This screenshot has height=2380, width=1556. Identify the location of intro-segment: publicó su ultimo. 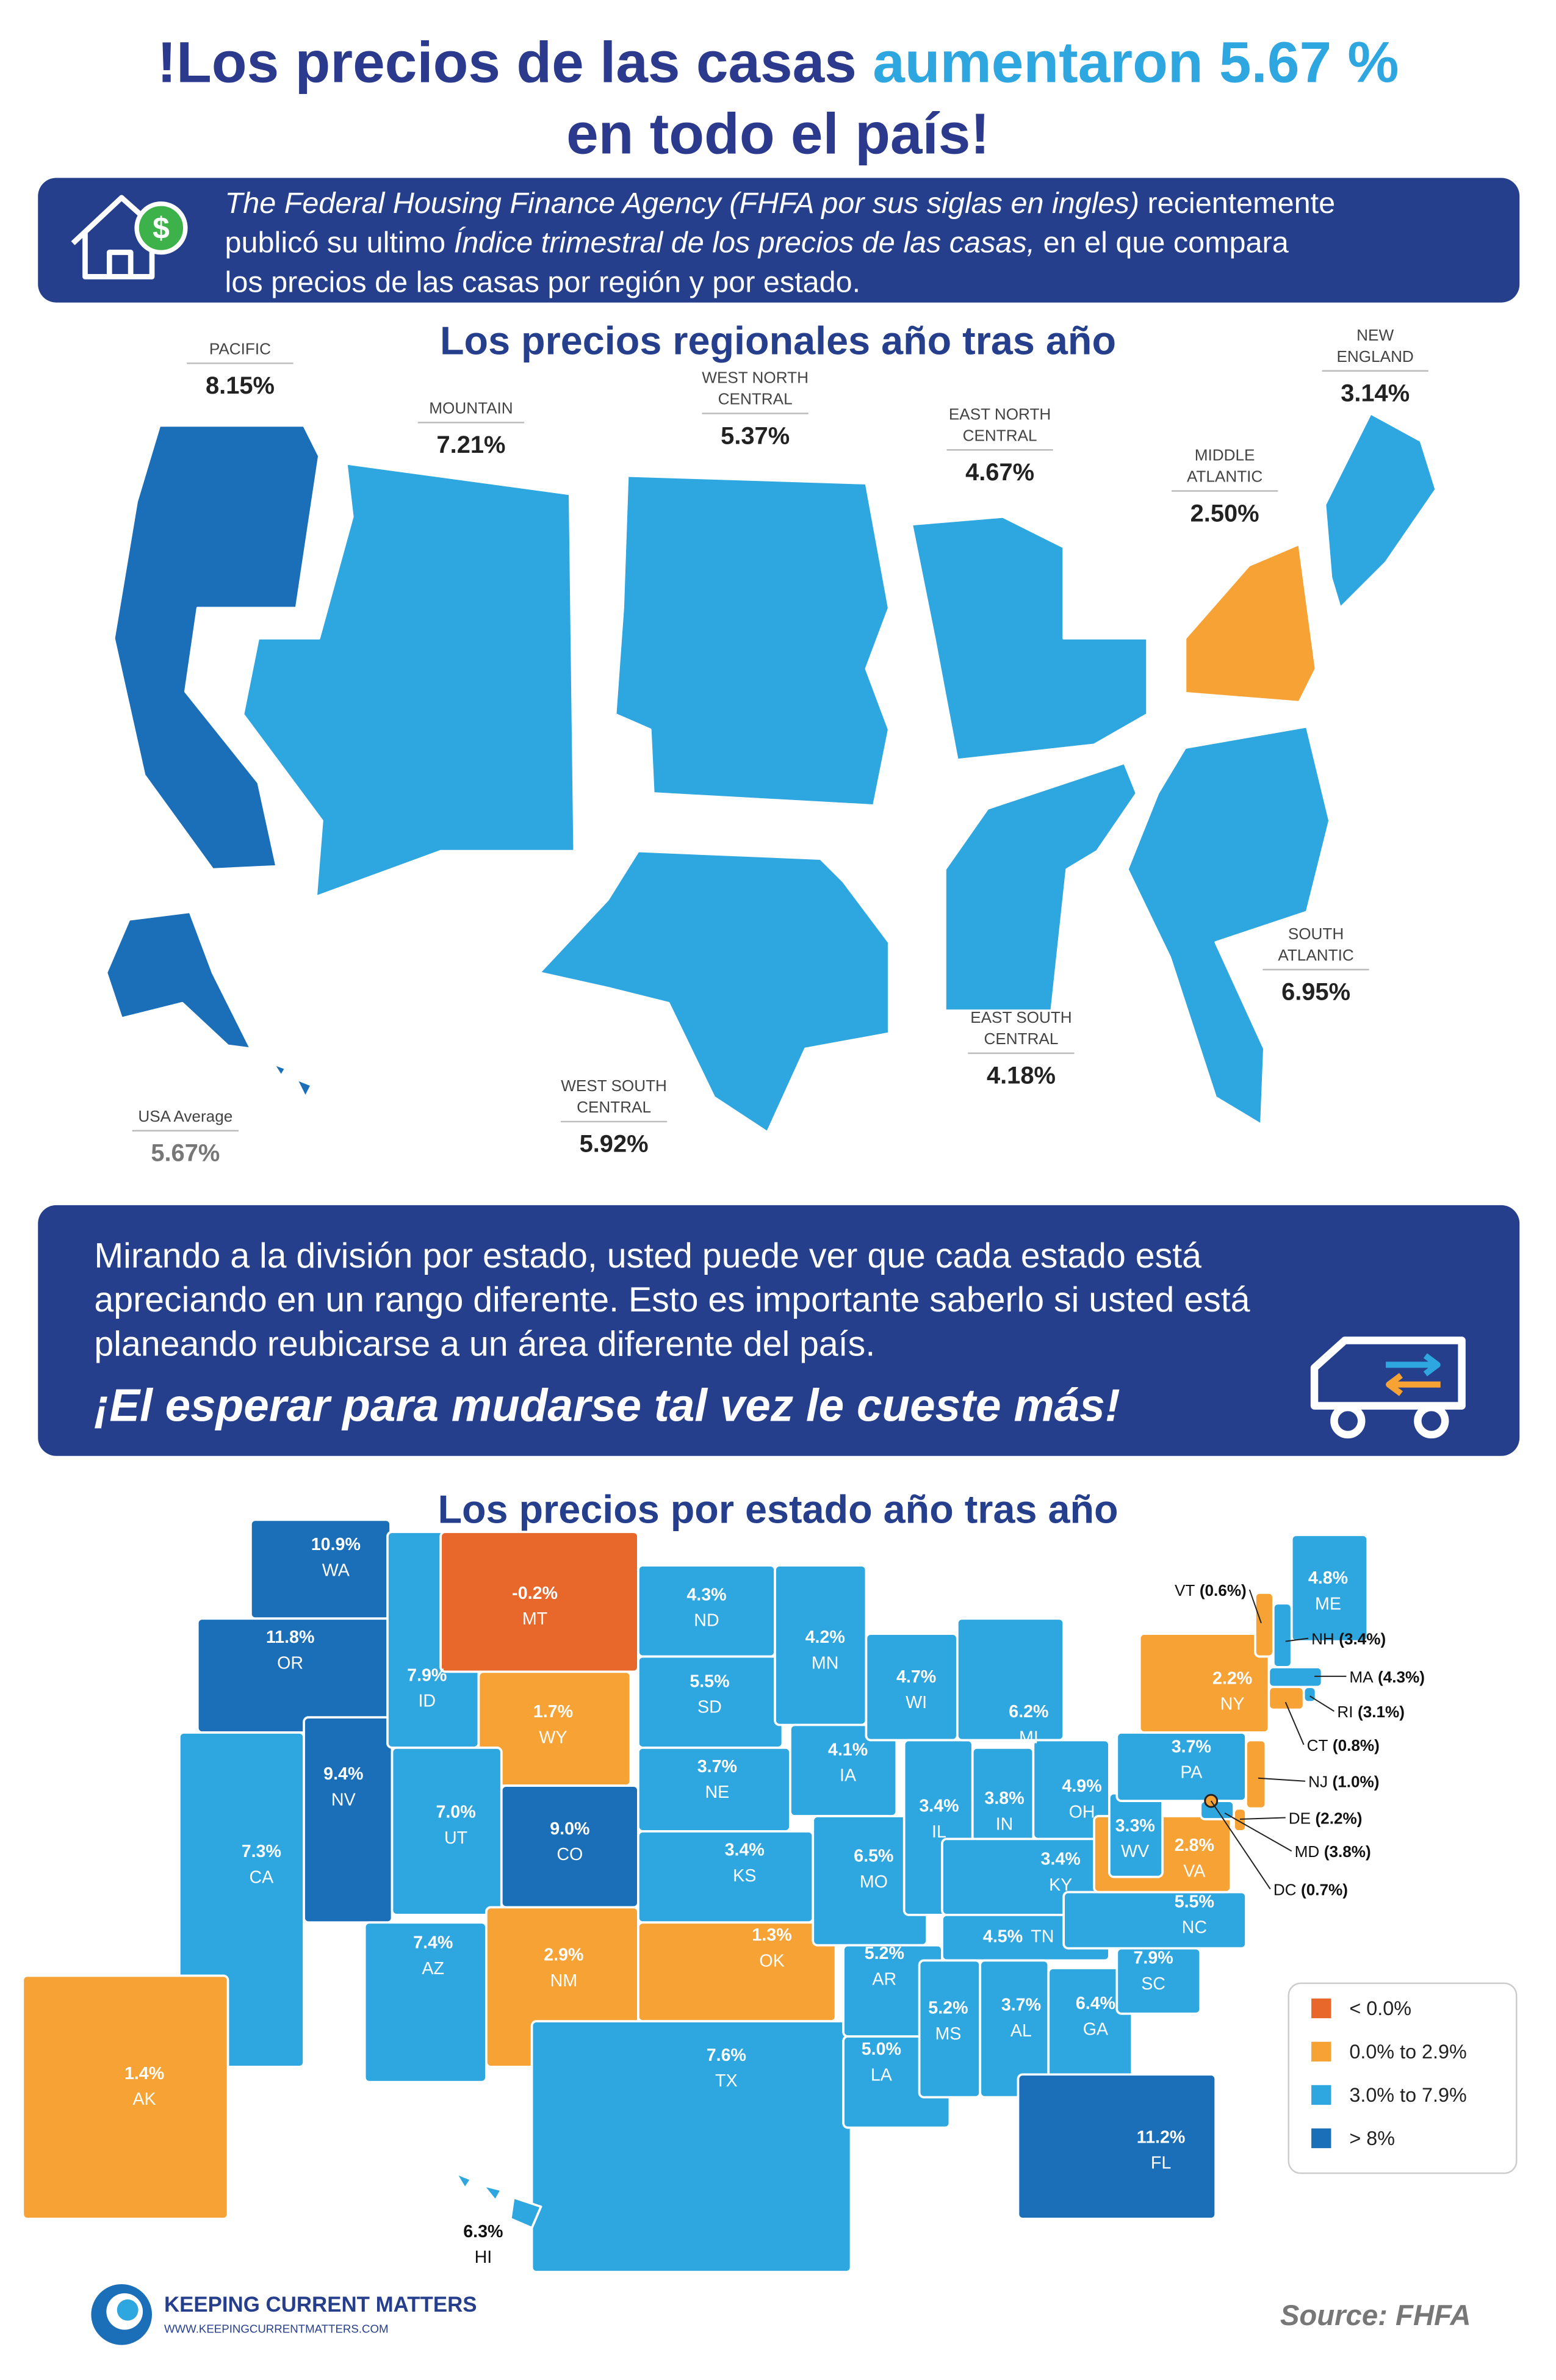
(339, 242).